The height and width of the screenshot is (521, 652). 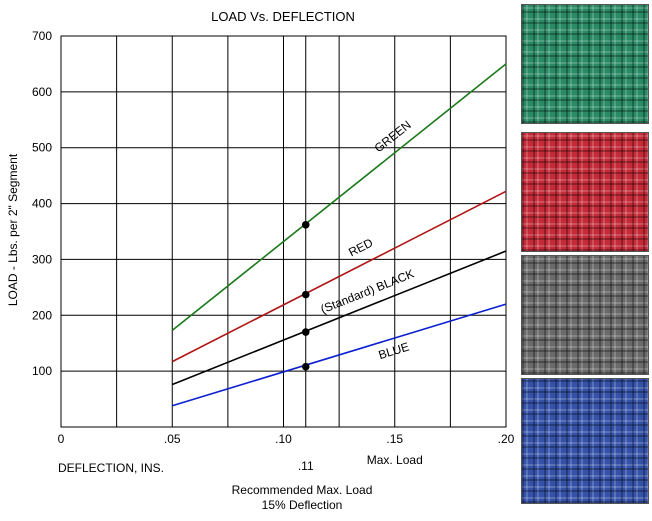 What do you see at coordinates (367, 291) in the screenshot?
I see `series-label: (Standard) BLACK` at bounding box center [367, 291].